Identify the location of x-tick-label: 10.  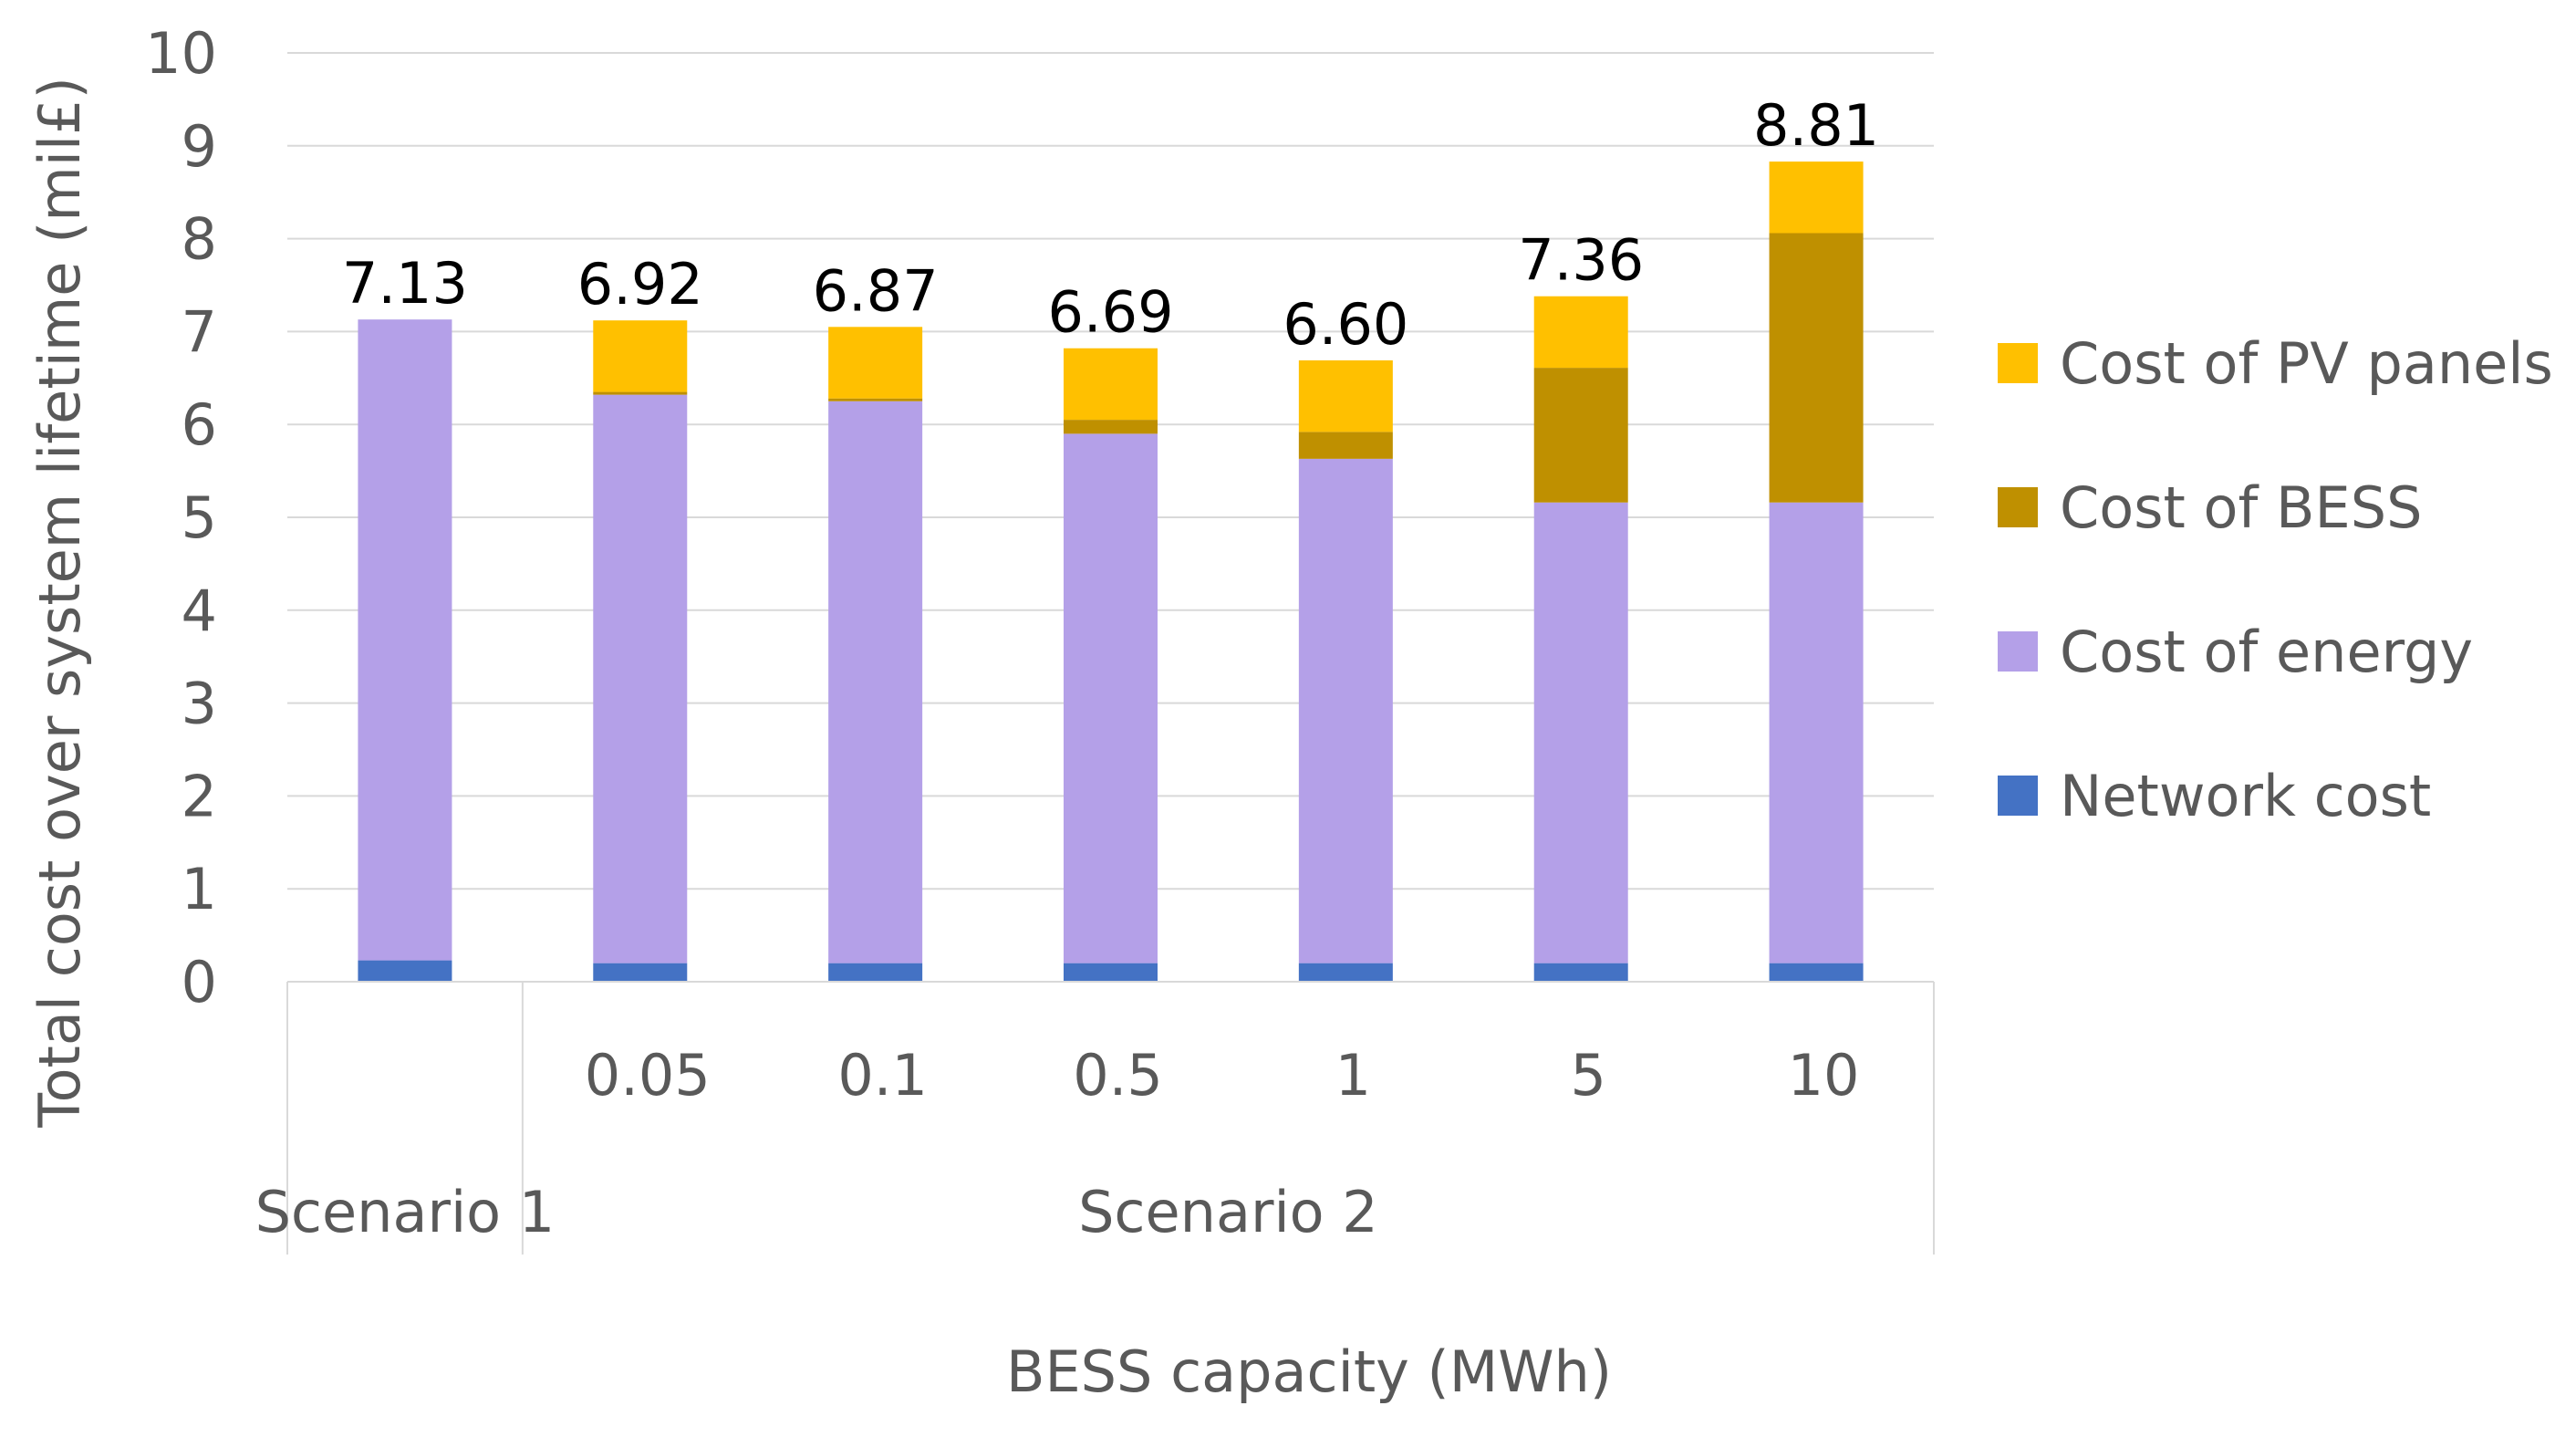
(1824, 1075).